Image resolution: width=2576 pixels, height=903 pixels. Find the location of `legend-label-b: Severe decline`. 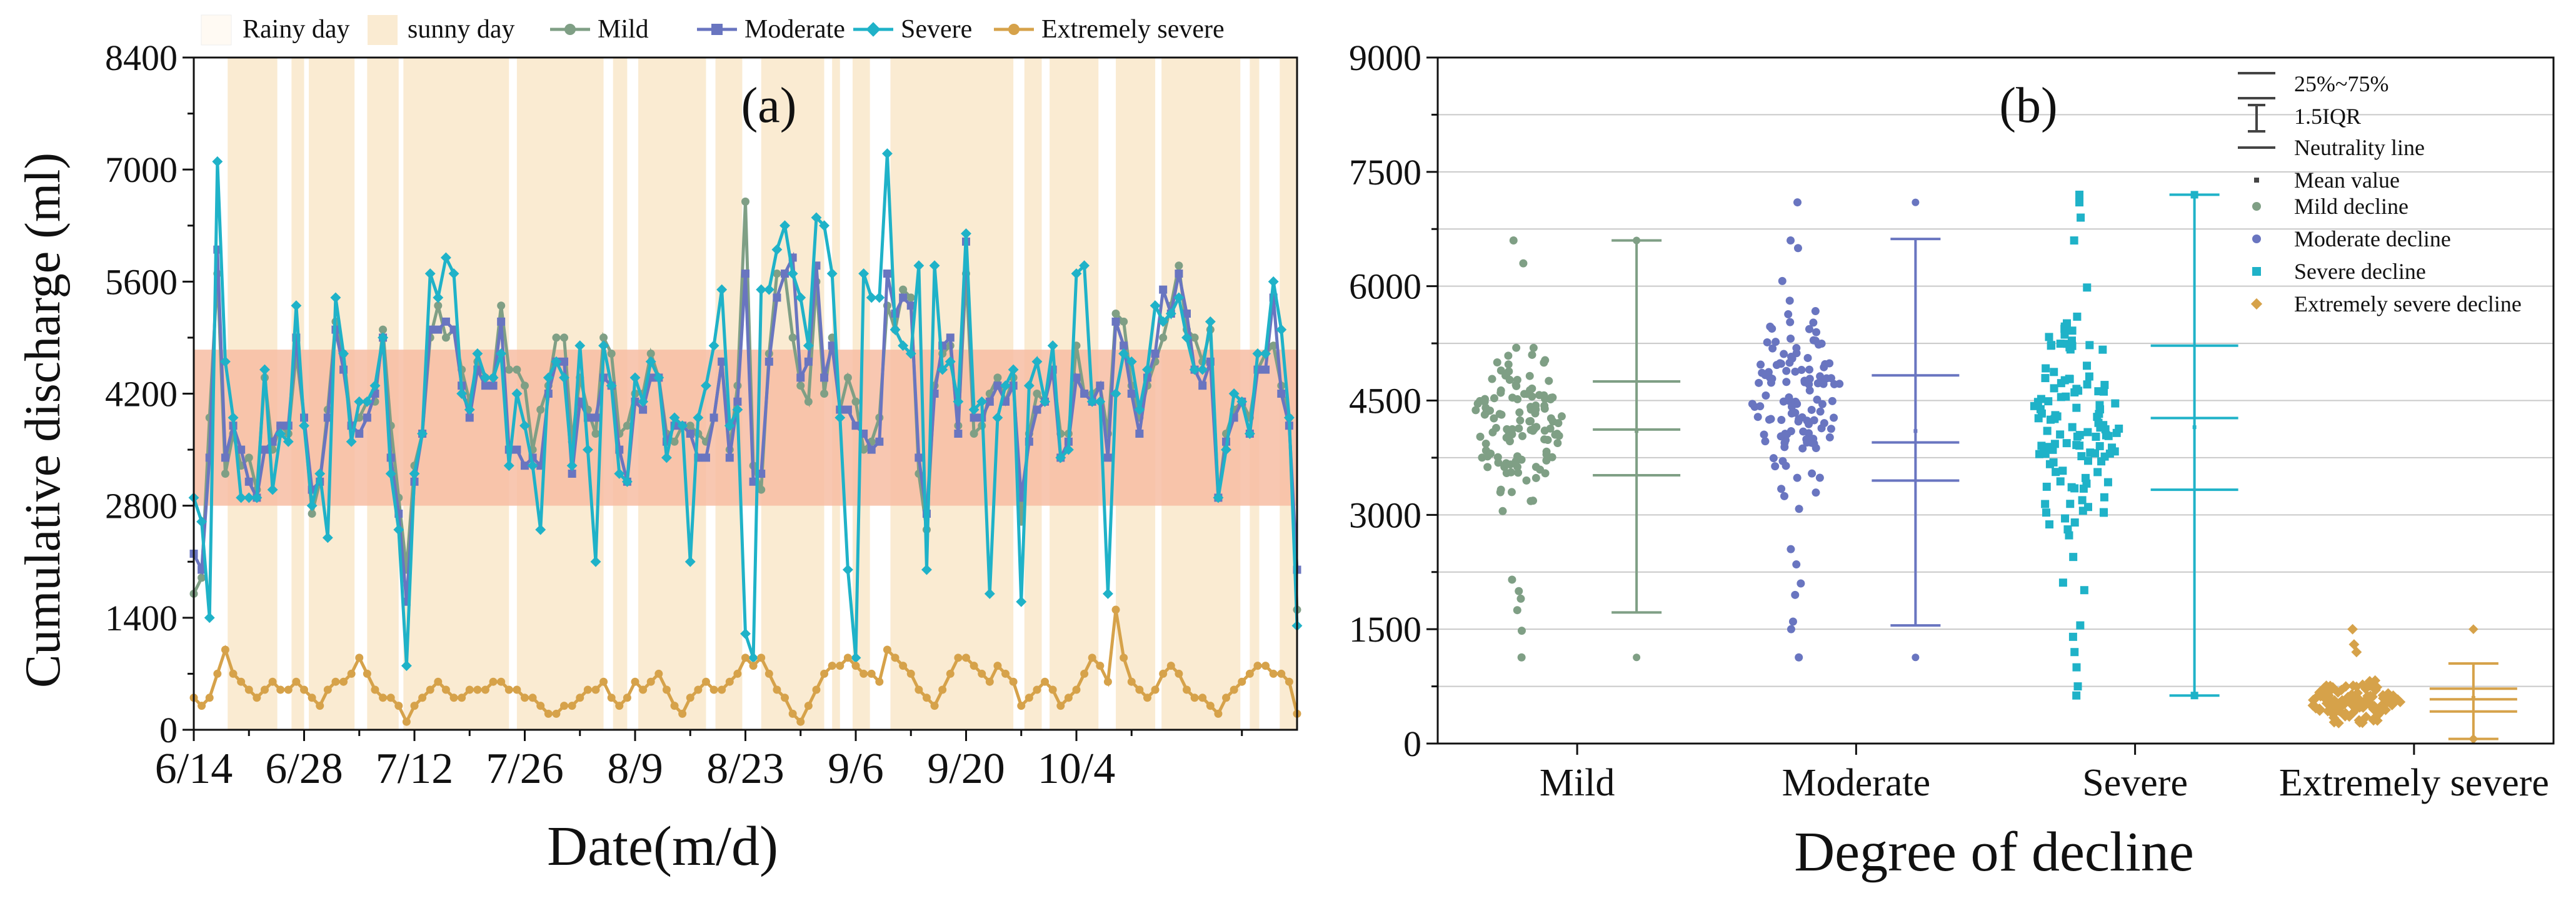

legend-label-b: Severe decline is located at coordinates (2360, 271).